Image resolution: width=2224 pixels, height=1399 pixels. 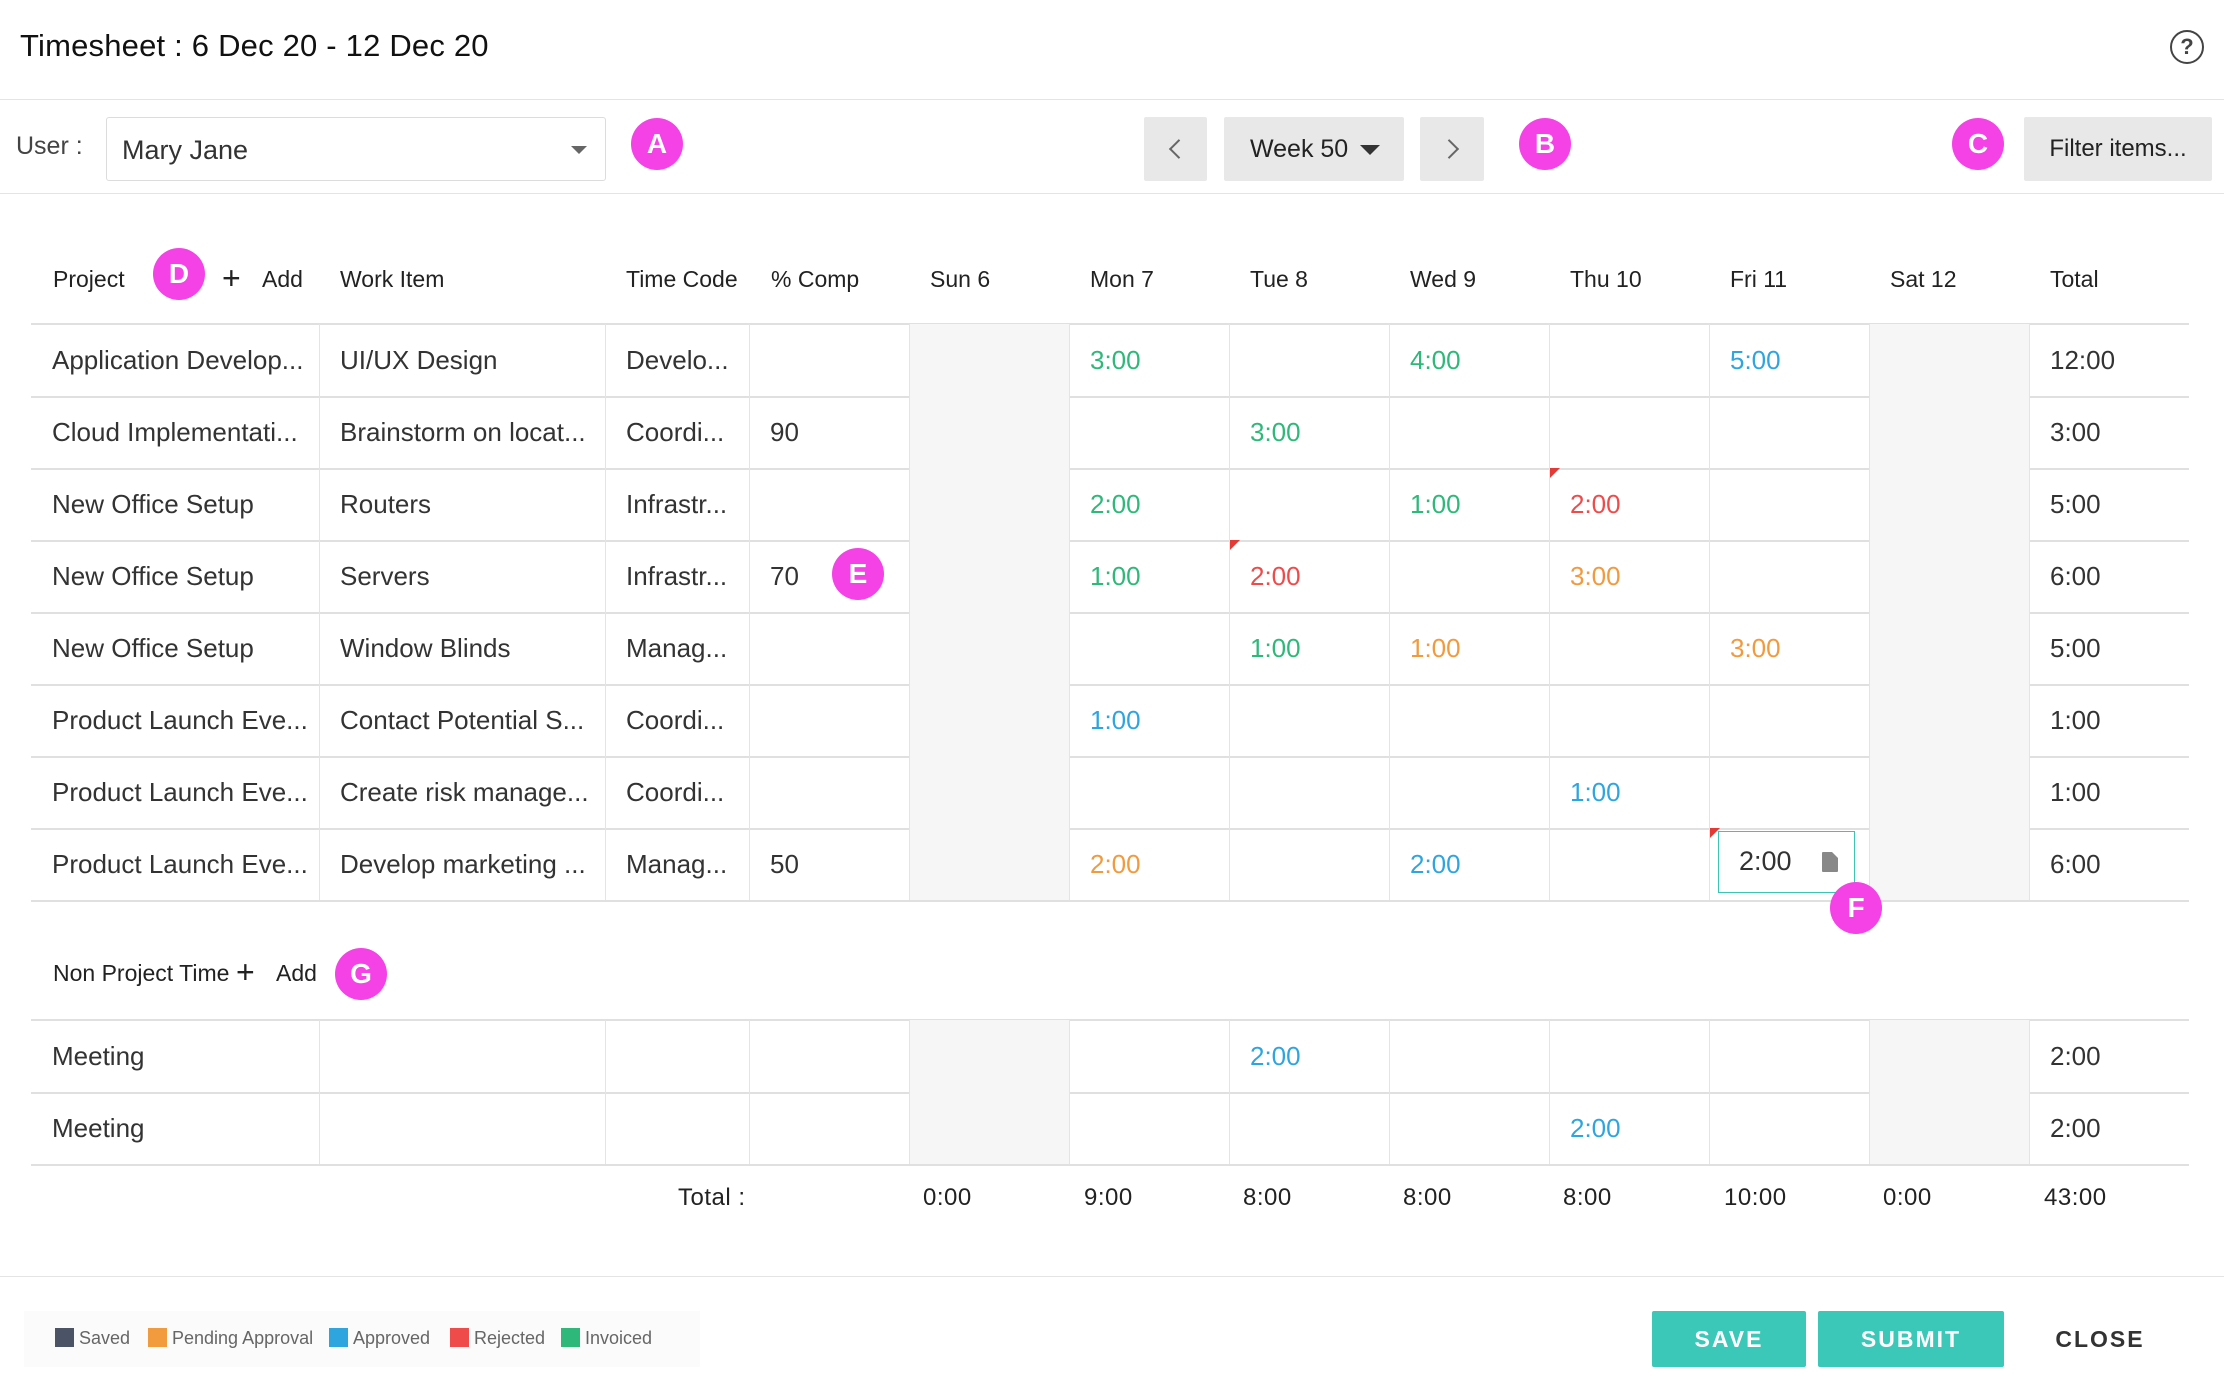 What do you see at coordinates (98, 1056) in the screenshot?
I see `project-cell: Meeting` at bounding box center [98, 1056].